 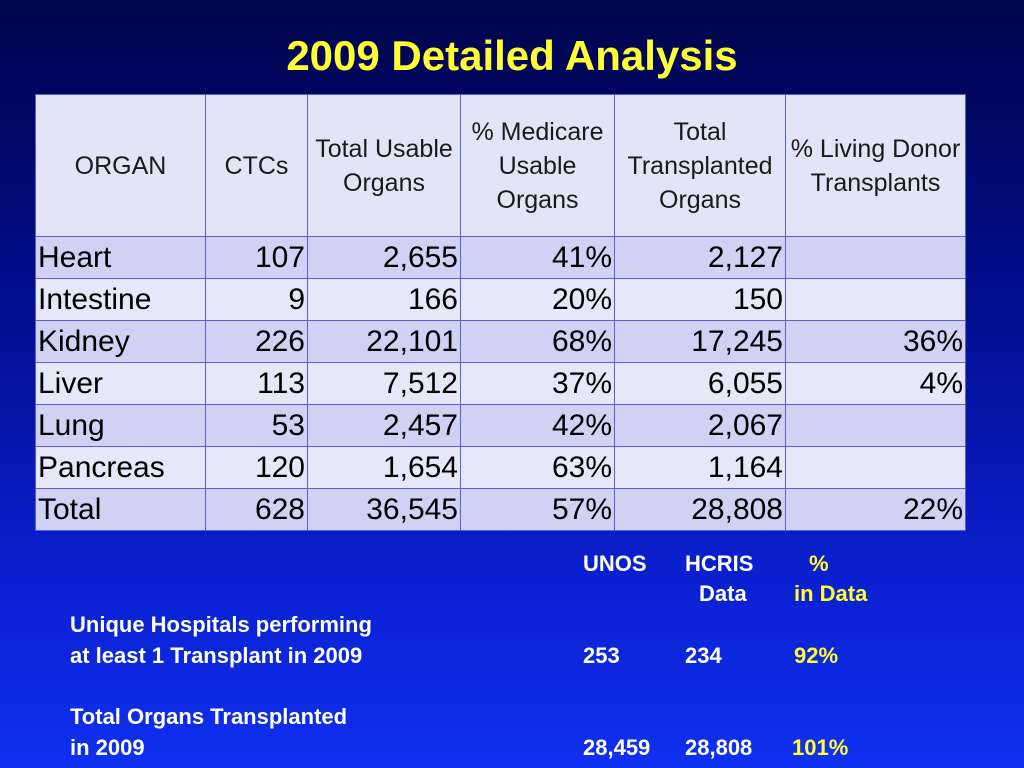 I want to click on comparison-header-hcris: HCRIS, so click(x=719, y=563).